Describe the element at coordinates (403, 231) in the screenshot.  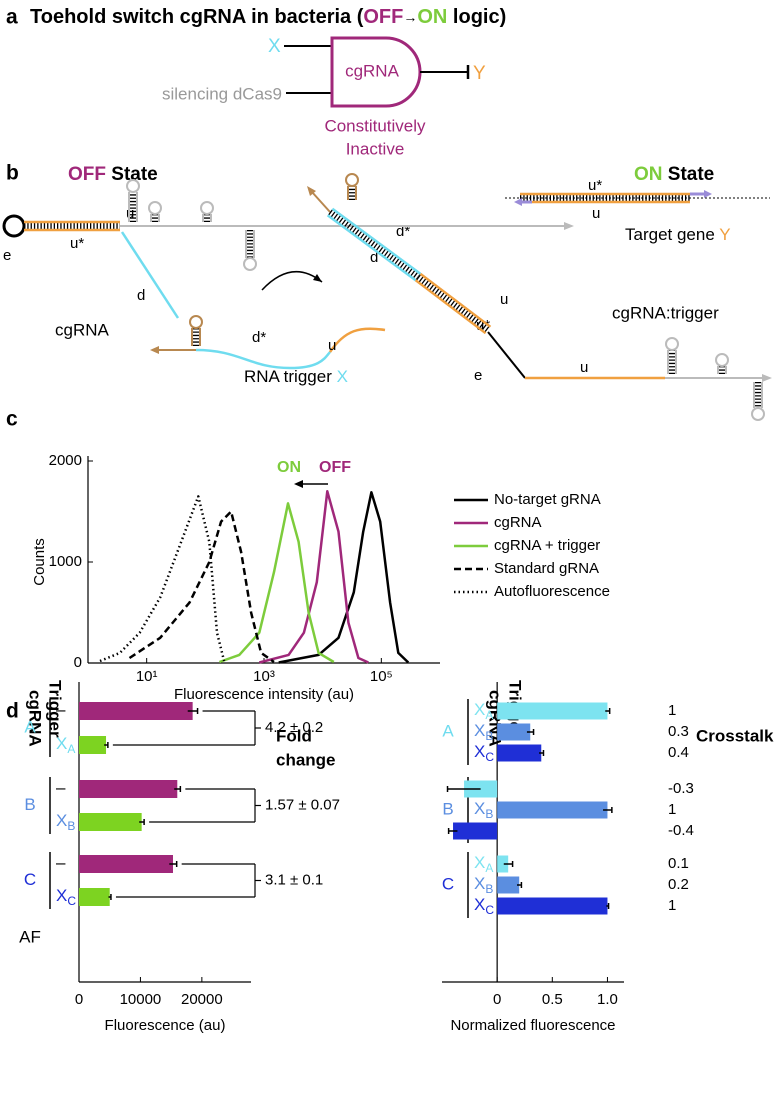
I see `domain-label: d*` at that location.